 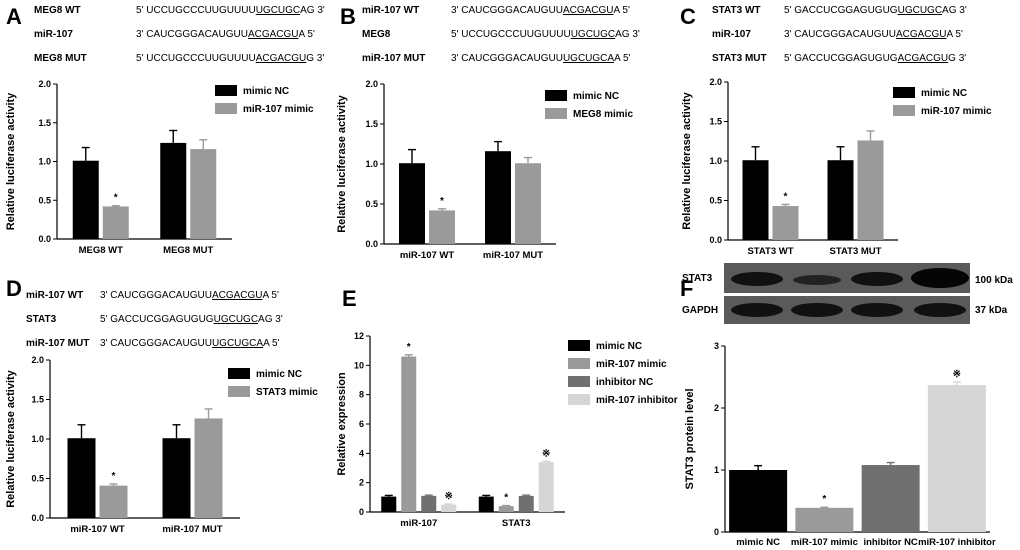 What do you see at coordinates (191, 319) in the screenshot?
I see `seq-d-2: 5' GACCUCGGAGUGUGUGCUGCAG 3'` at bounding box center [191, 319].